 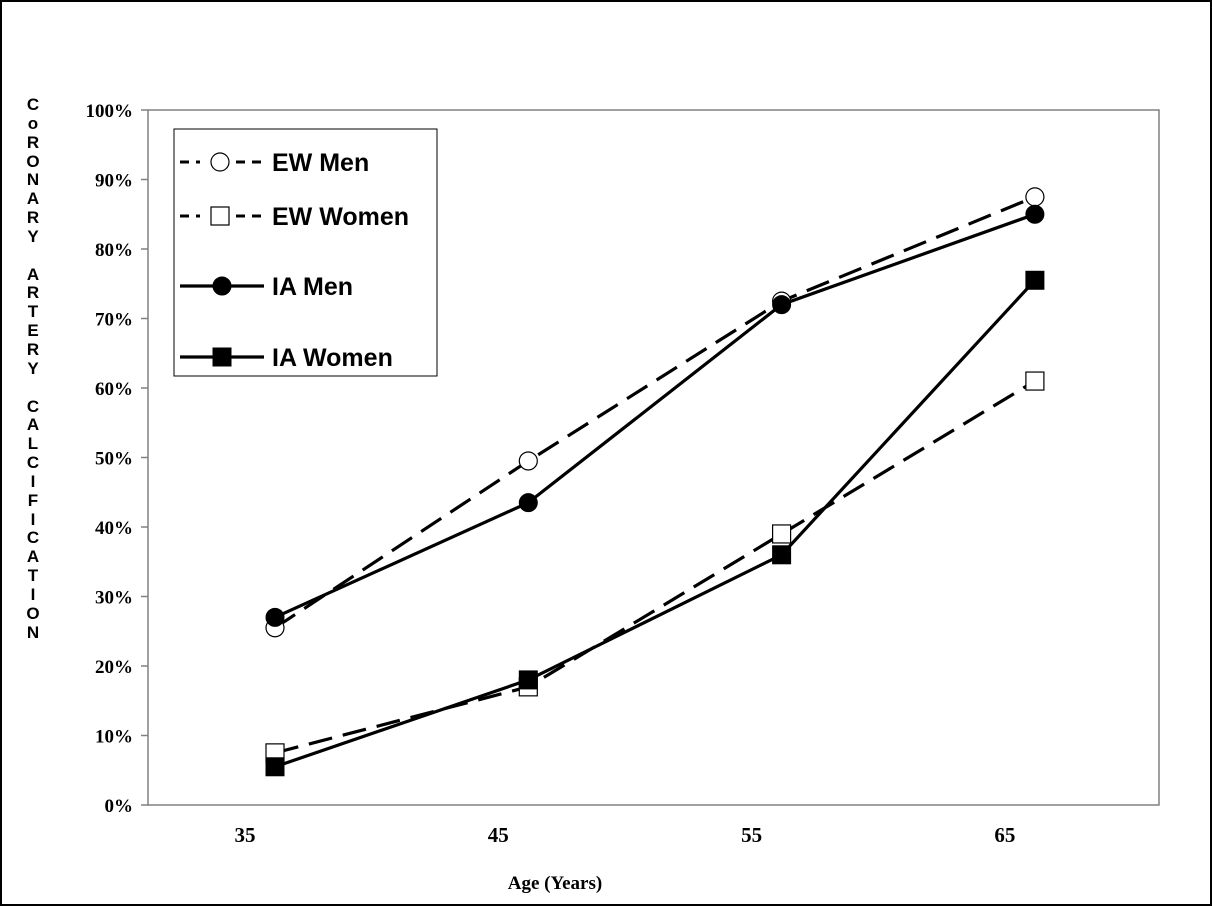 I want to click on y-tick-label: 40%, so click(x=114, y=528).